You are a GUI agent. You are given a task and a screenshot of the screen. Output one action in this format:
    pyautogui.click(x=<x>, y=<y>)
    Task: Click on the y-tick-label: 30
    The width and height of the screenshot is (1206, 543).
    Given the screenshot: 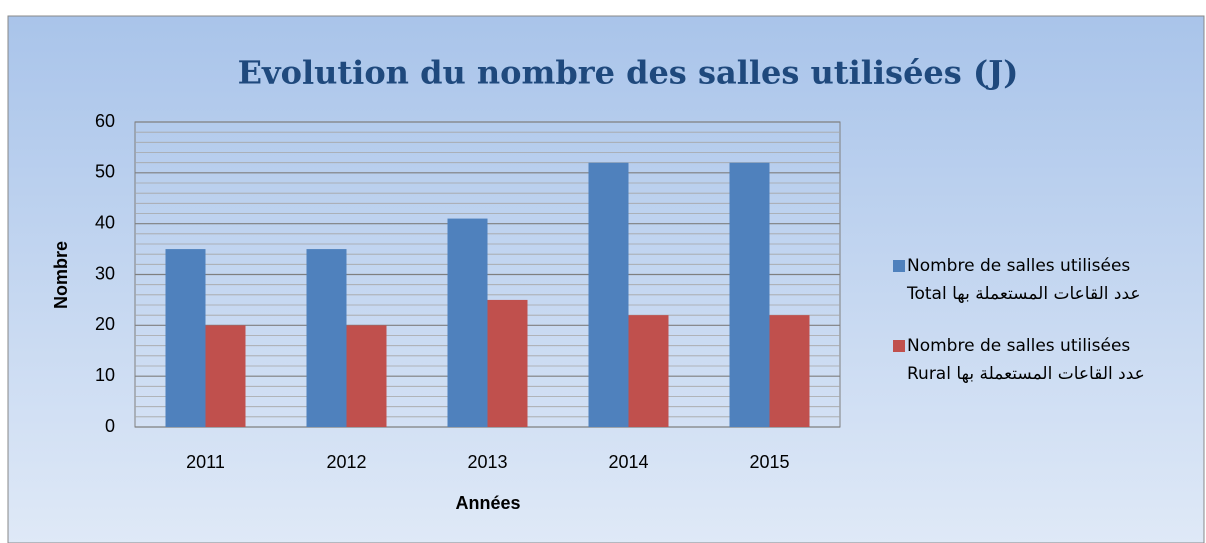 What is the action you would take?
    pyautogui.click(x=105, y=273)
    